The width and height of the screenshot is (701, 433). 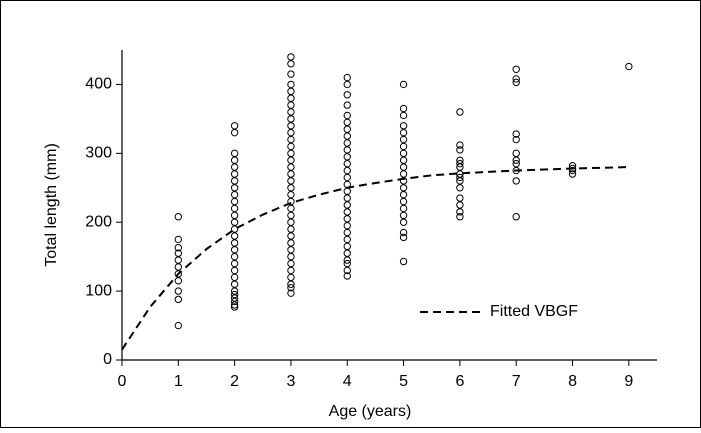 What do you see at coordinates (516, 381) in the screenshot?
I see `x-tick-label: 7` at bounding box center [516, 381].